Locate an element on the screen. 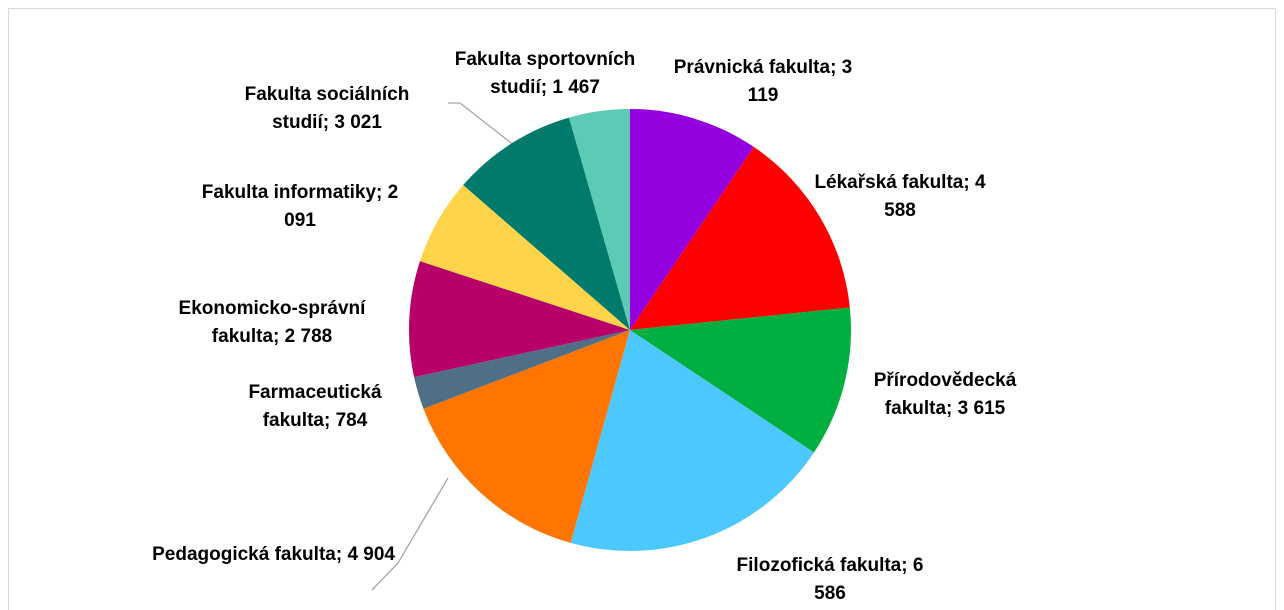 The width and height of the screenshot is (1284, 610). category: Ekonomicko-správní fakulta is located at coordinates (272, 322).